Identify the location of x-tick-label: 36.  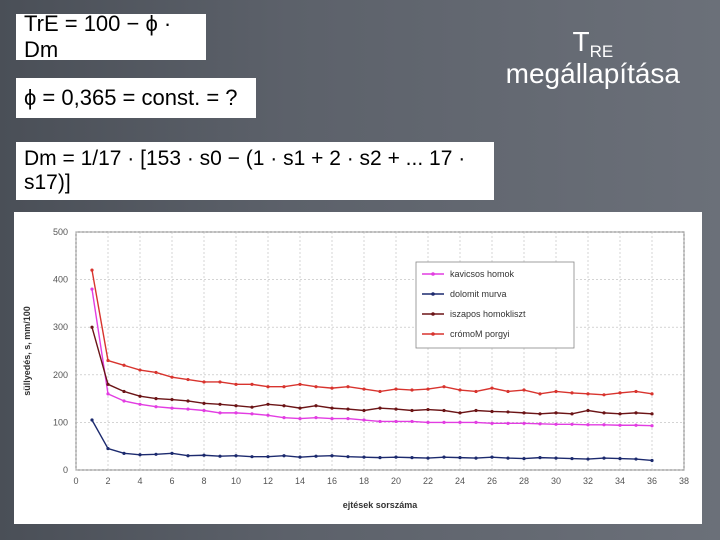
(652, 481).